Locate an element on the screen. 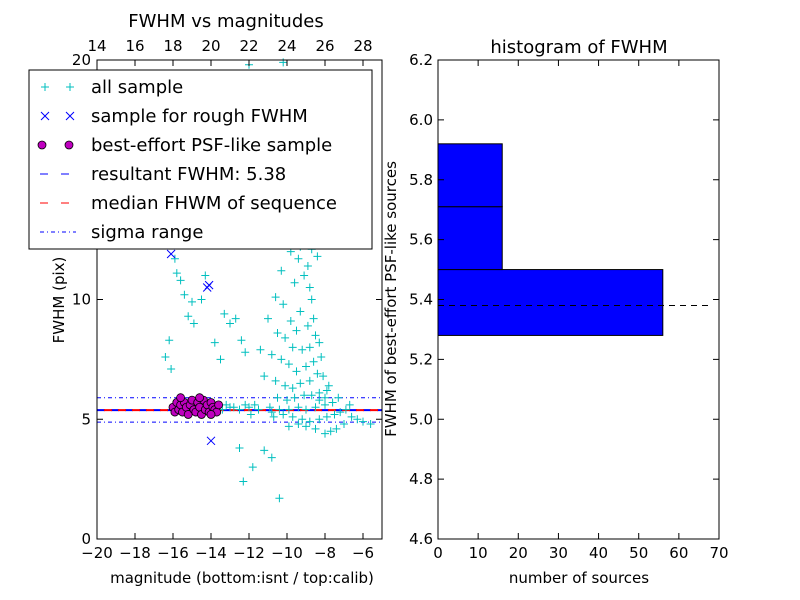  histogram-x-tick-label: 0 is located at coordinates (438, 553).